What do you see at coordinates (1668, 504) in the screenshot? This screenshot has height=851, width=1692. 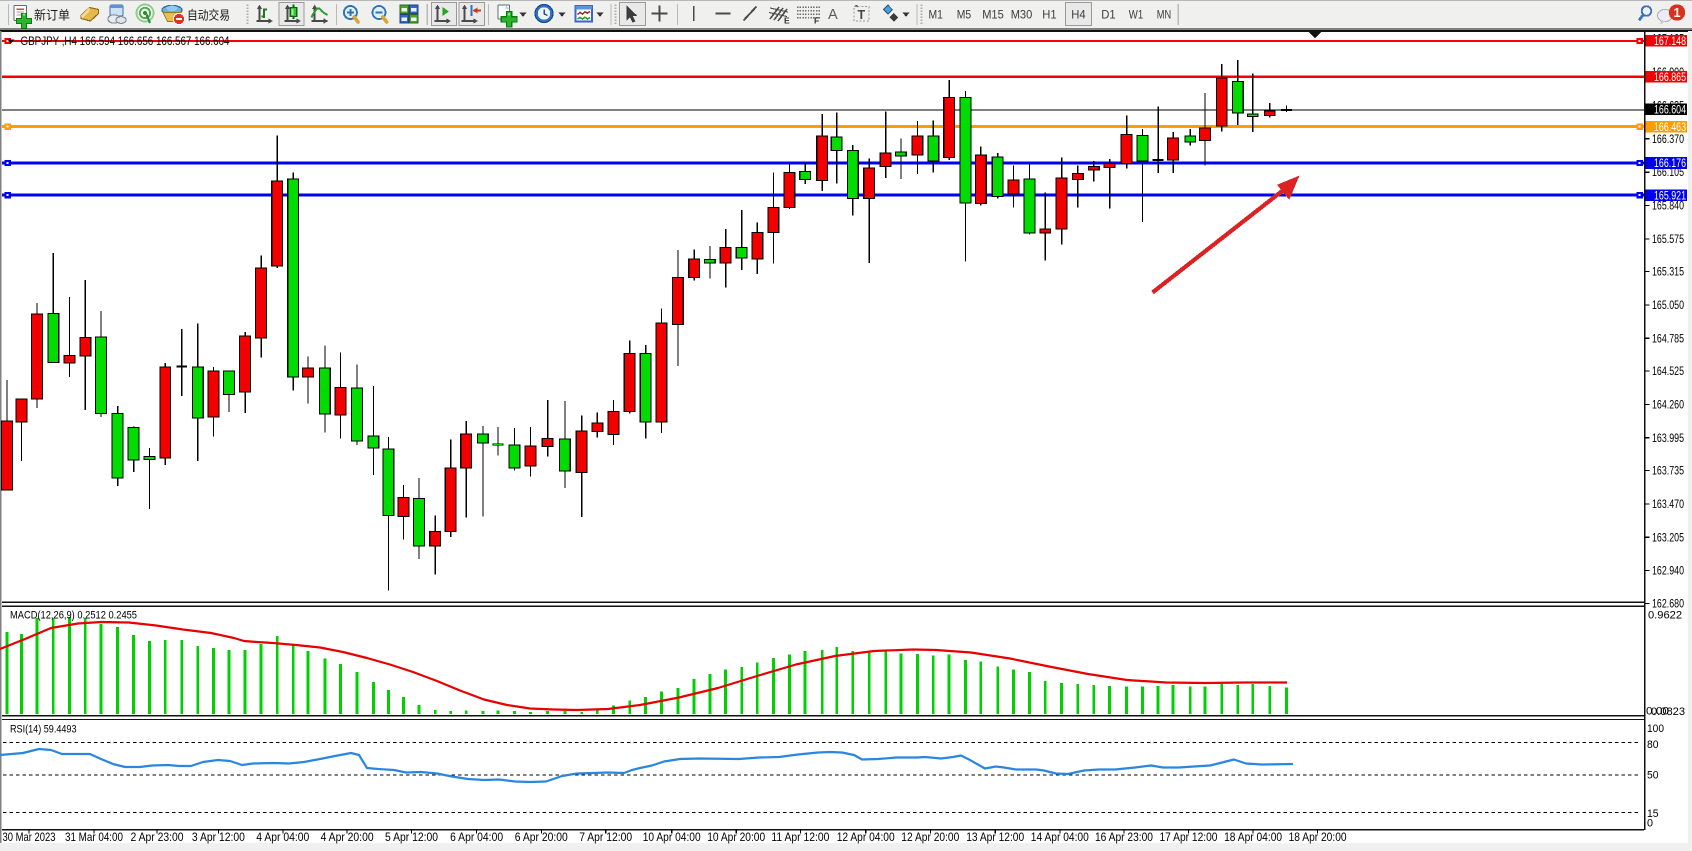 I see `svg-text: 163.470` at bounding box center [1668, 504].